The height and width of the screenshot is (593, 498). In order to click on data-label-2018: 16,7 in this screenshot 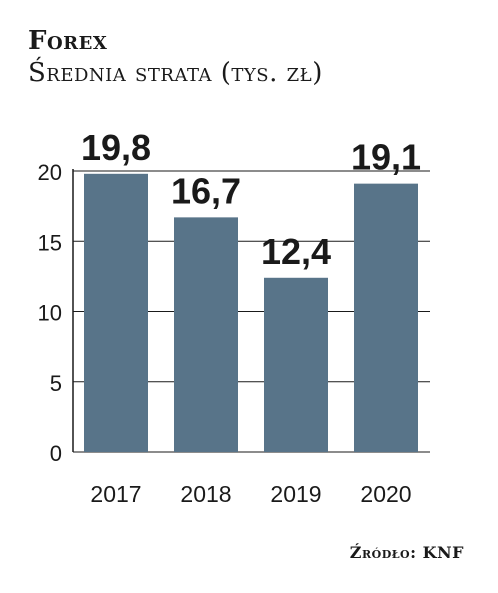, I will do `click(206, 190)`.